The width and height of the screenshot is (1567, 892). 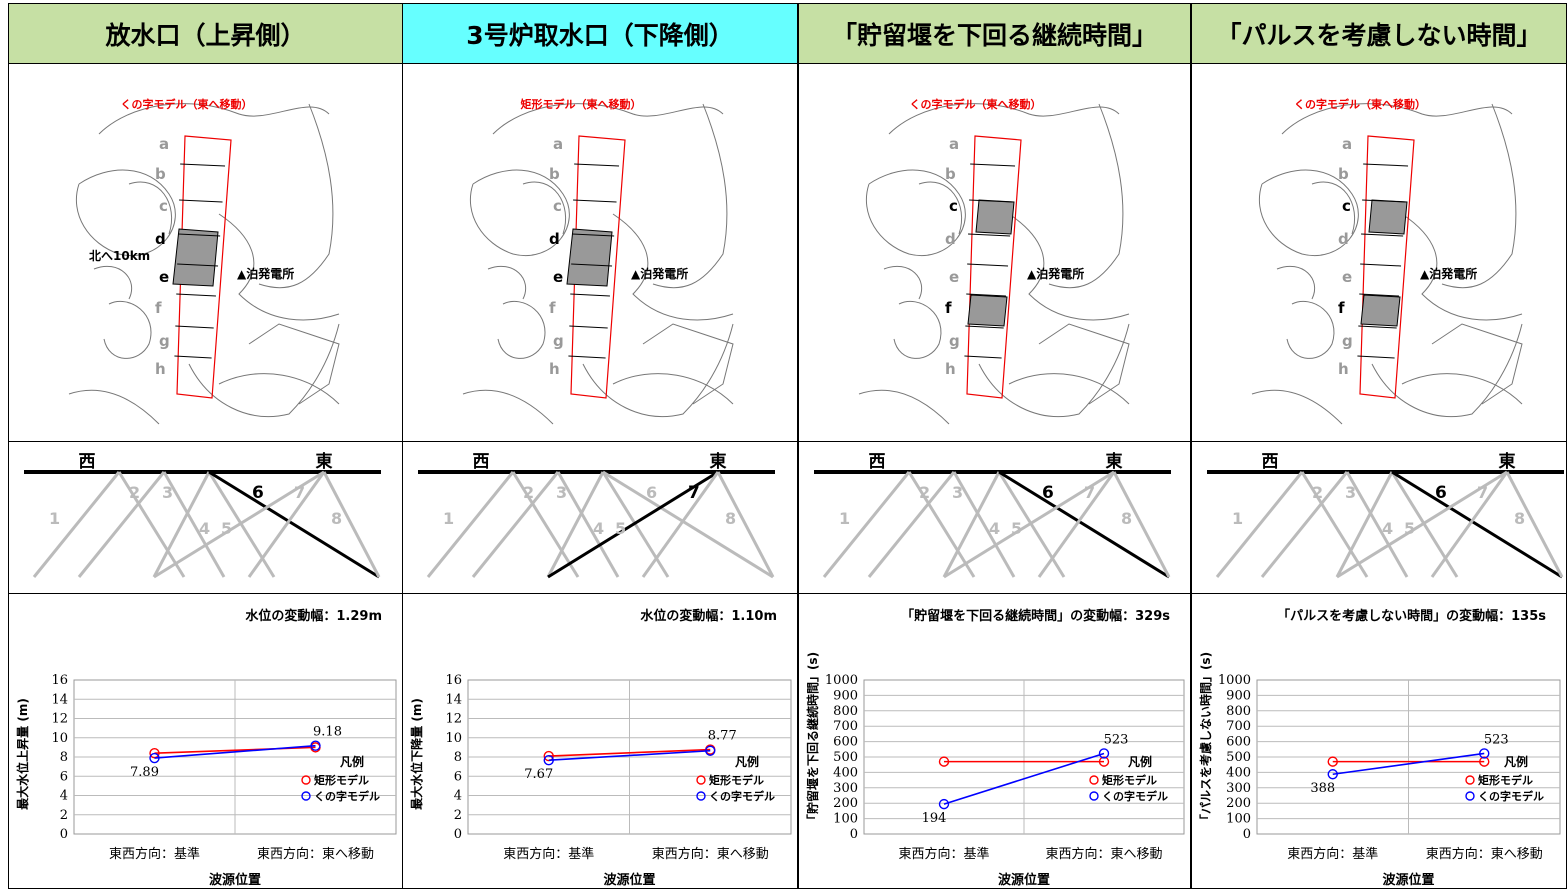 I want to click on chart-title: 「貯留堰を下回る継続時間」の変動幅：329s, so click(x=1035, y=616).